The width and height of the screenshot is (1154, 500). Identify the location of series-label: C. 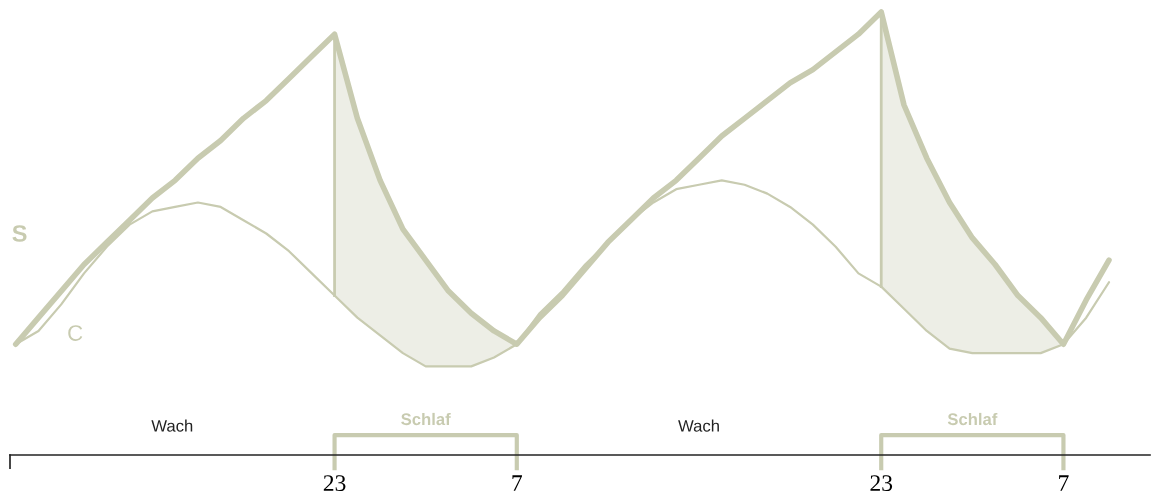
(75, 333).